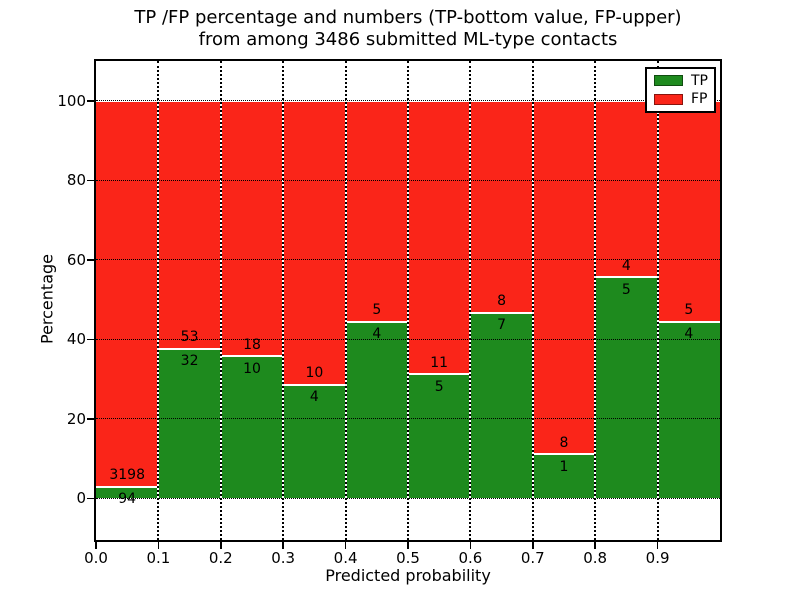 The height and width of the screenshot is (600, 800). I want to click on legend-fp-swatch-icon, so click(668, 99).